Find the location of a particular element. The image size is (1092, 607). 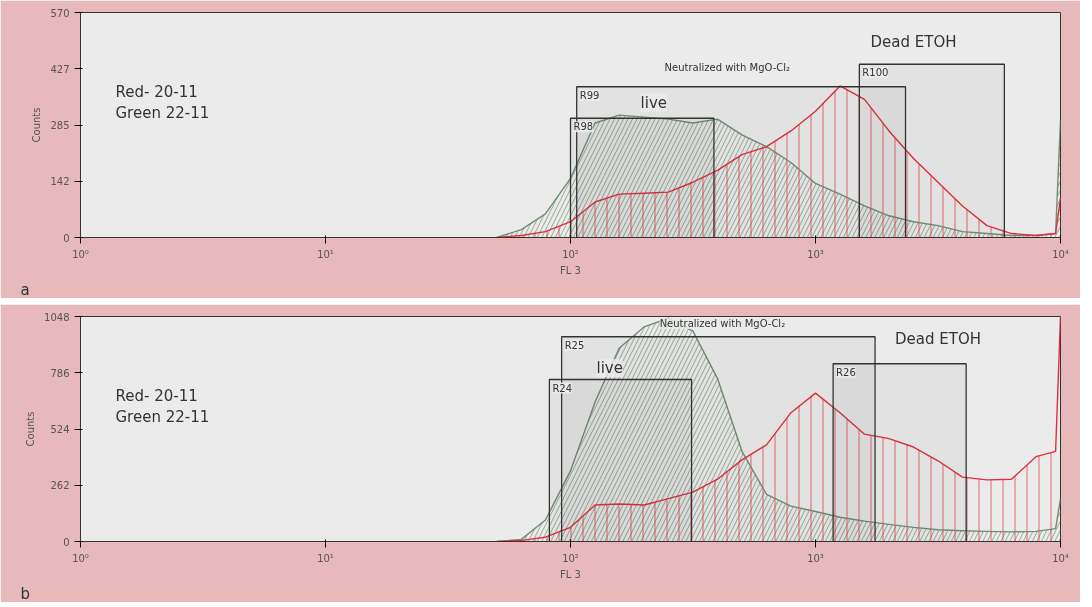

band-label: R100 is located at coordinates (875, 73).